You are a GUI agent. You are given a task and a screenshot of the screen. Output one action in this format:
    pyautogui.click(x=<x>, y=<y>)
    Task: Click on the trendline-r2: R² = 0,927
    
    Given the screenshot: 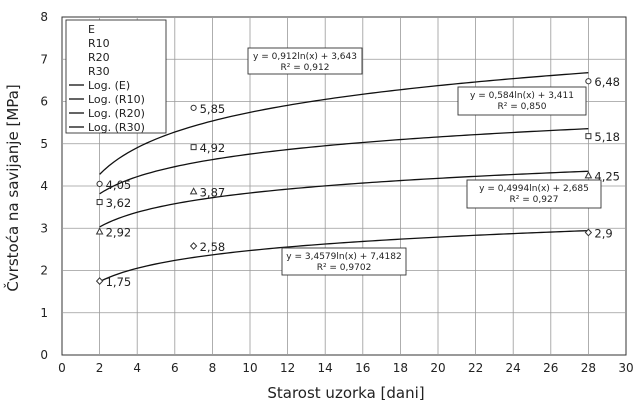 What is the action you would take?
    pyautogui.click(x=534, y=200)
    